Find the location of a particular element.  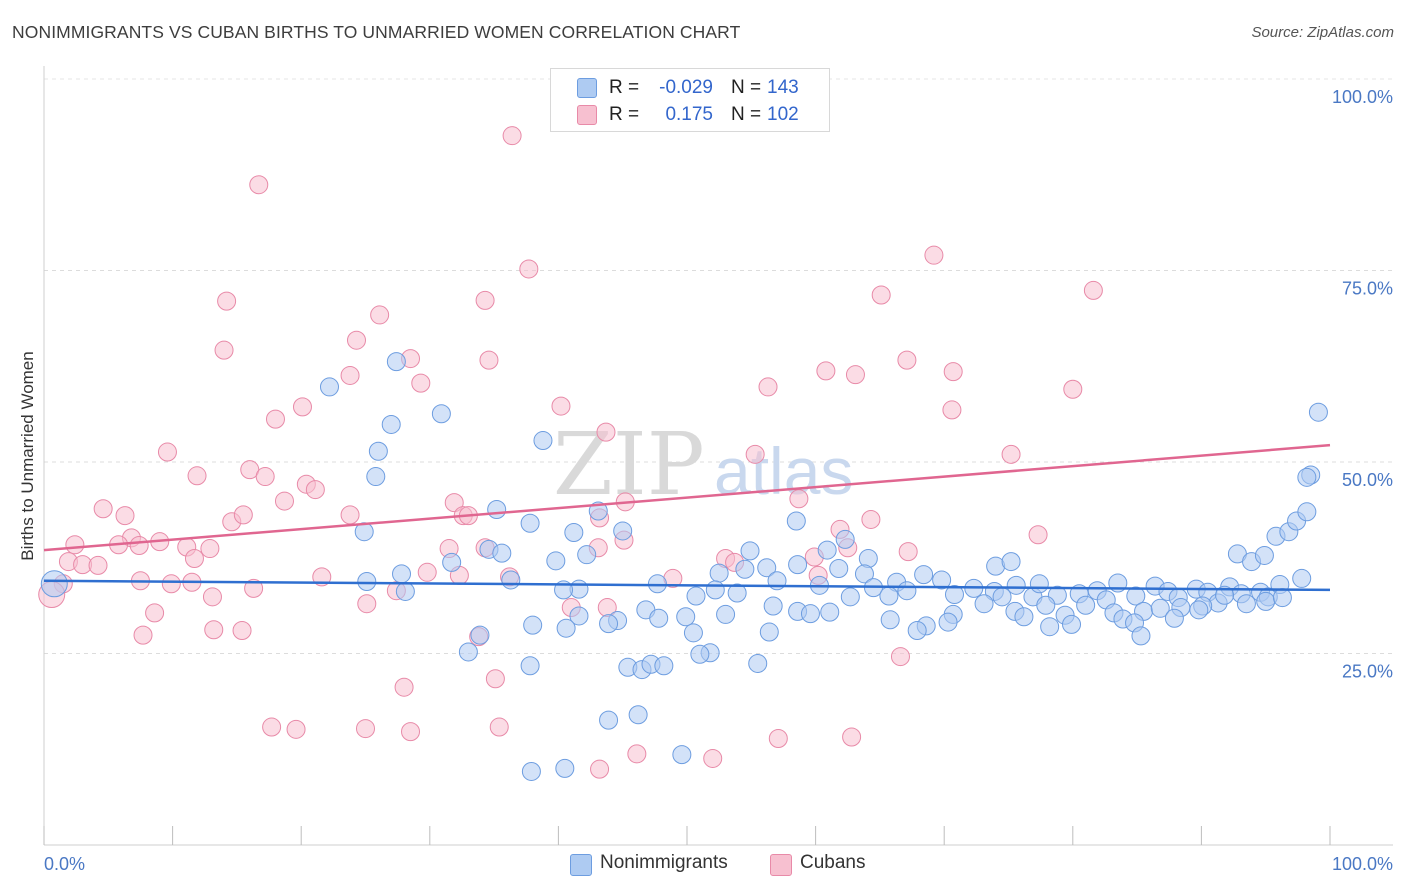

y-tick-label-100: 100.0% is located at coordinates (1362, 97).